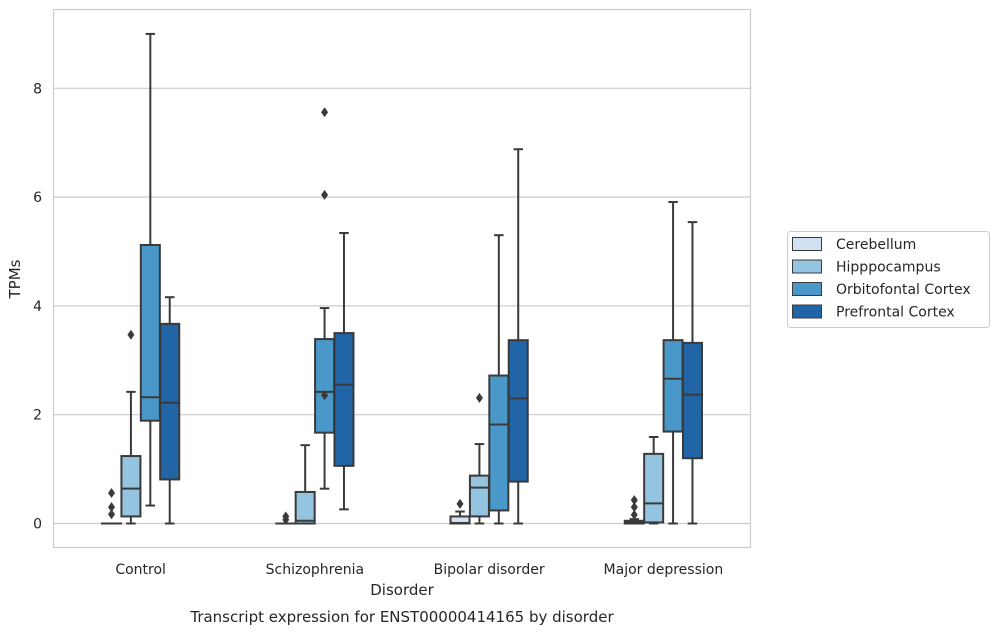 This screenshot has height=634, width=999. Describe the element at coordinates (37, 416) in the screenshot. I see `y-tick-label: 2` at that location.